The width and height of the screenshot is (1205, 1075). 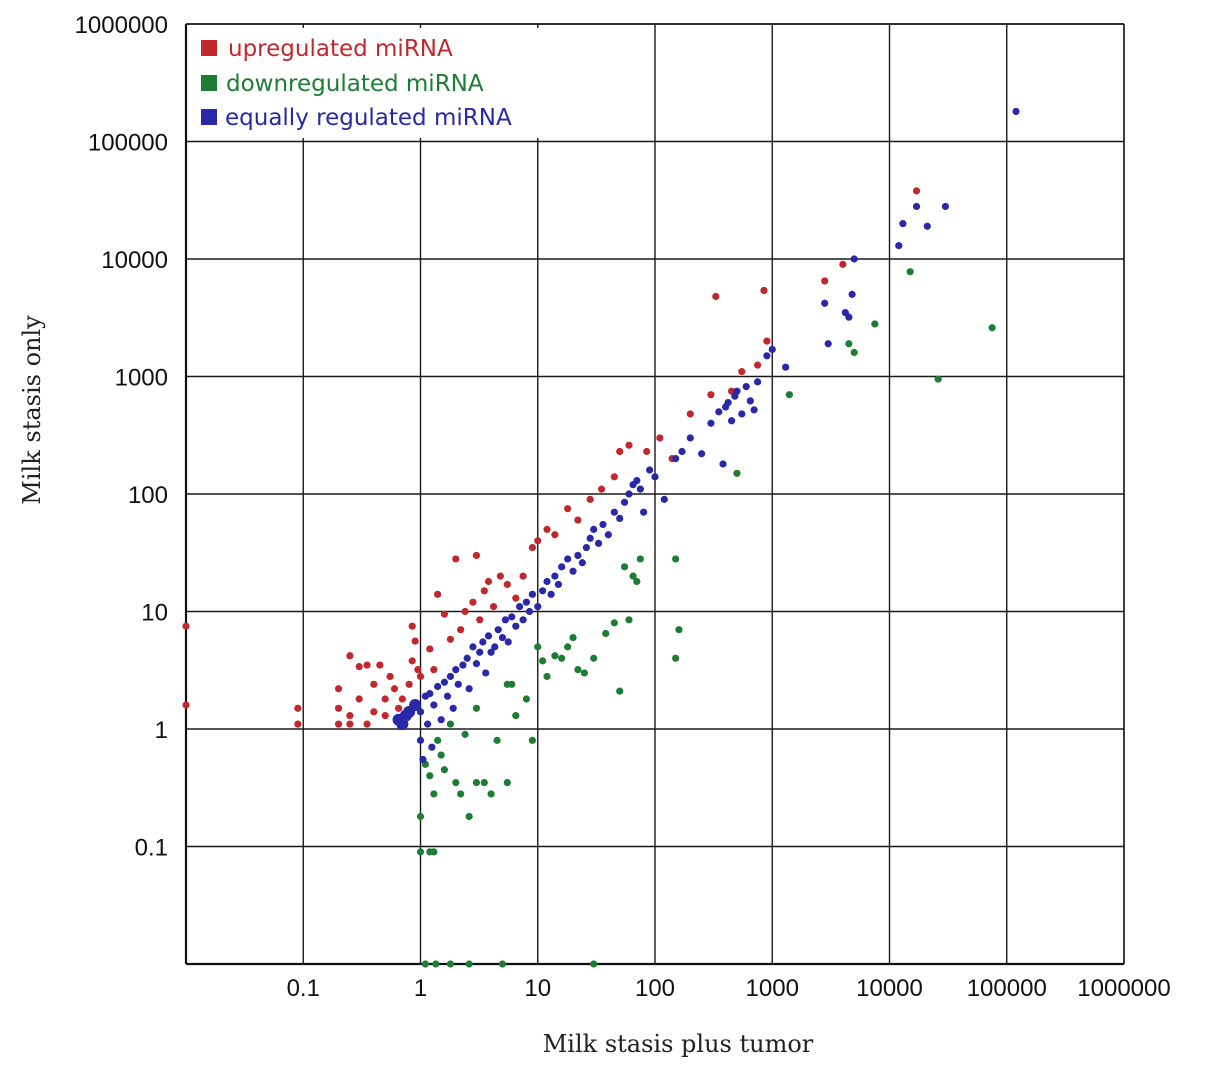 What do you see at coordinates (772, 988) in the screenshot?
I see `x-tick-label: 1000` at bounding box center [772, 988].